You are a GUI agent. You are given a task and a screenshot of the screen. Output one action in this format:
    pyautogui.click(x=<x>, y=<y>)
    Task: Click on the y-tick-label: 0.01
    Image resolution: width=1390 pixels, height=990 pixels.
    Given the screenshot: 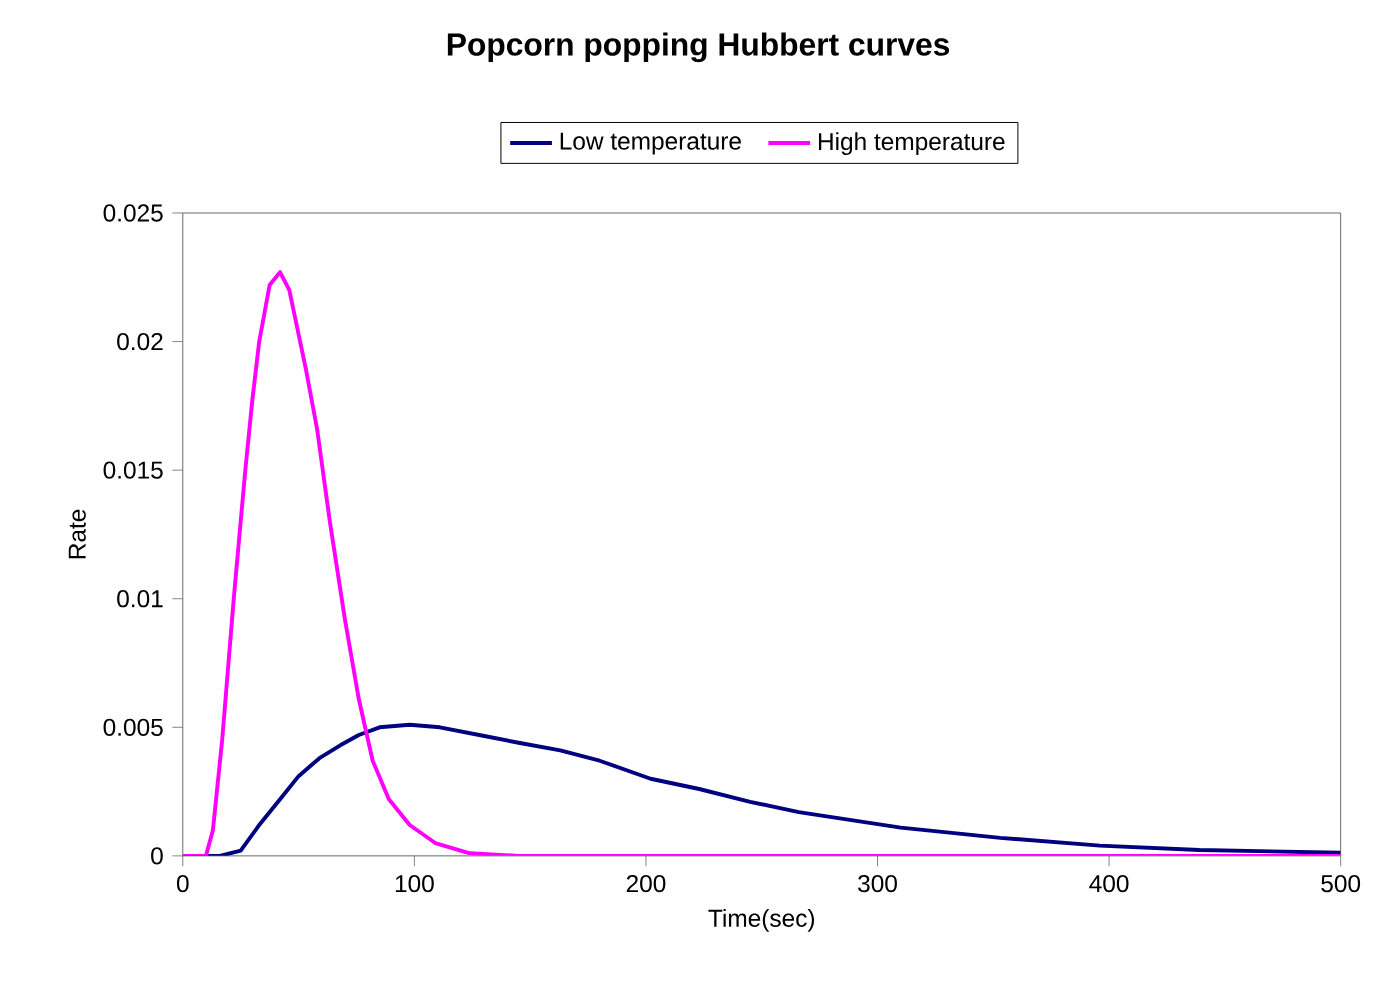 What is the action you would take?
    pyautogui.click(x=140, y=599)
    